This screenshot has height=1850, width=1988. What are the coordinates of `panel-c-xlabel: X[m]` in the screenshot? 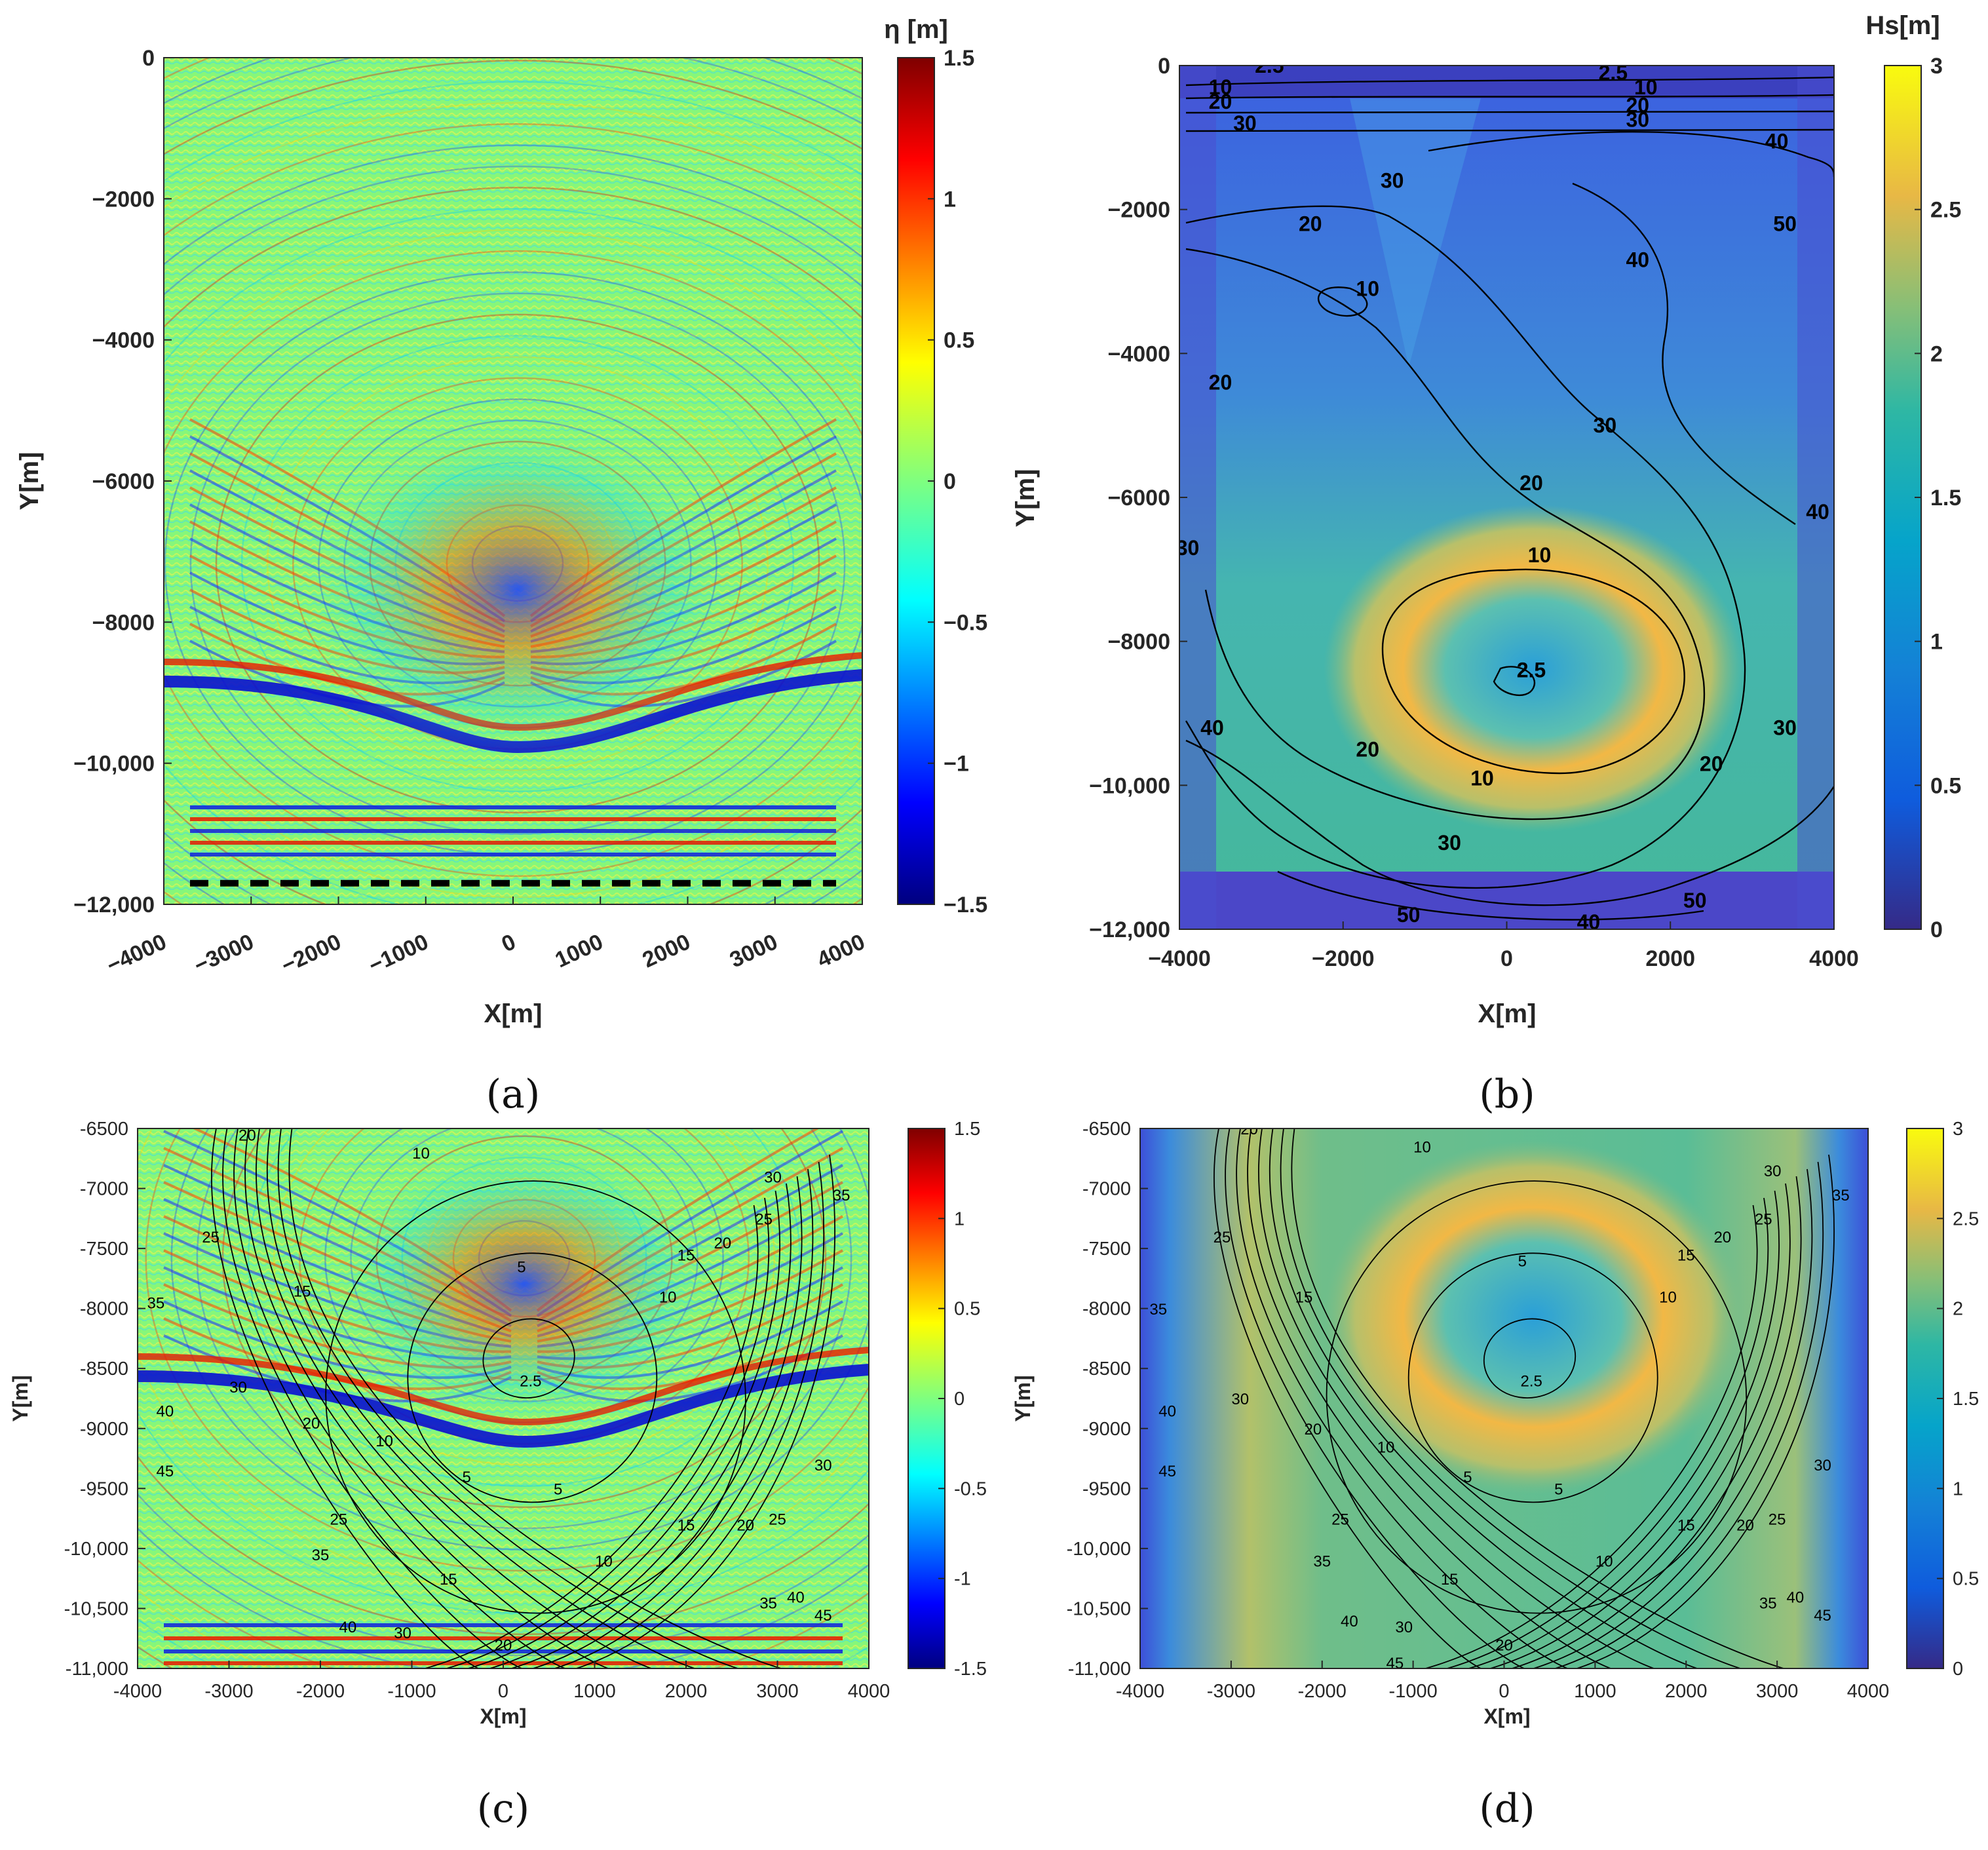 It's located at (503, 1716).